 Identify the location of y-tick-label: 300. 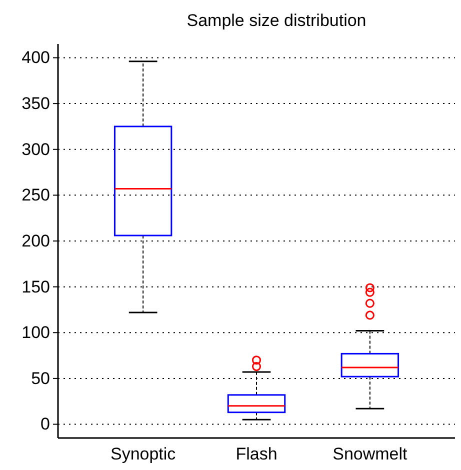
(36, 149).